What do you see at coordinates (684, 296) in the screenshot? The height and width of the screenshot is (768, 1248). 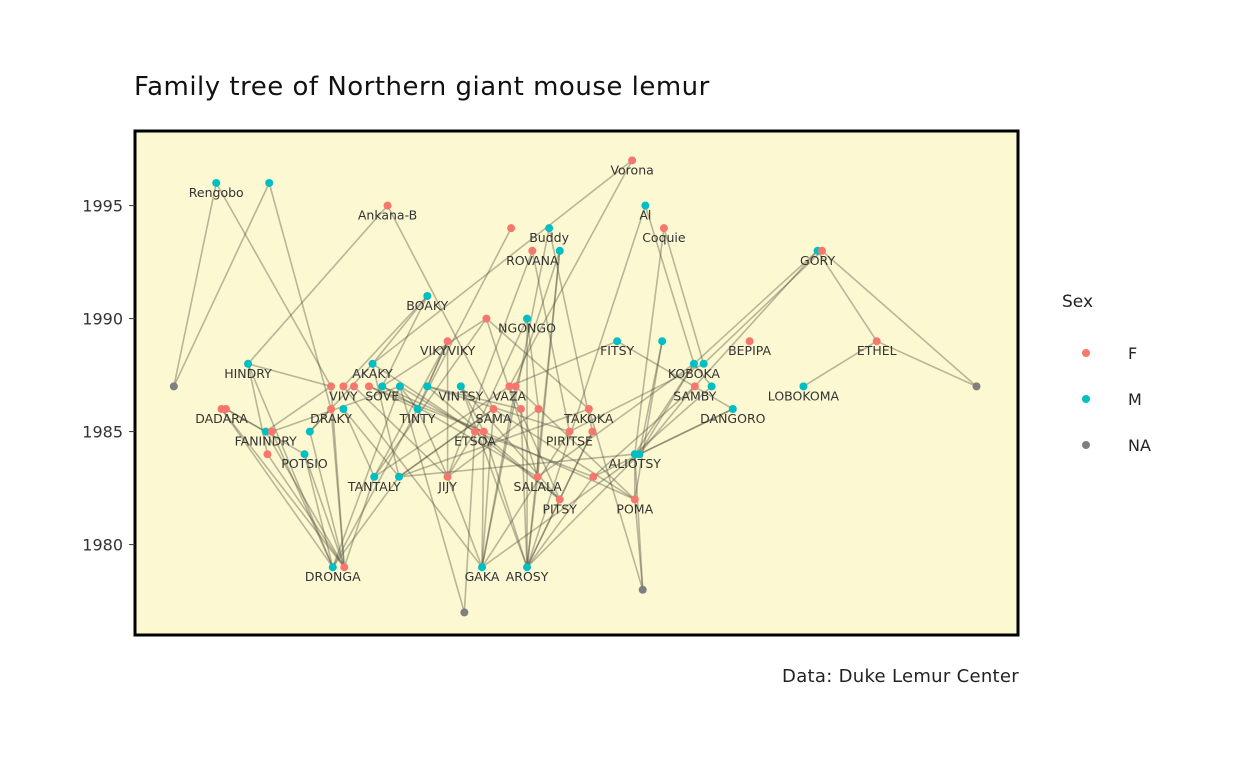 I see `edge-coquie-m1988b` at bounding box center [684, 296].